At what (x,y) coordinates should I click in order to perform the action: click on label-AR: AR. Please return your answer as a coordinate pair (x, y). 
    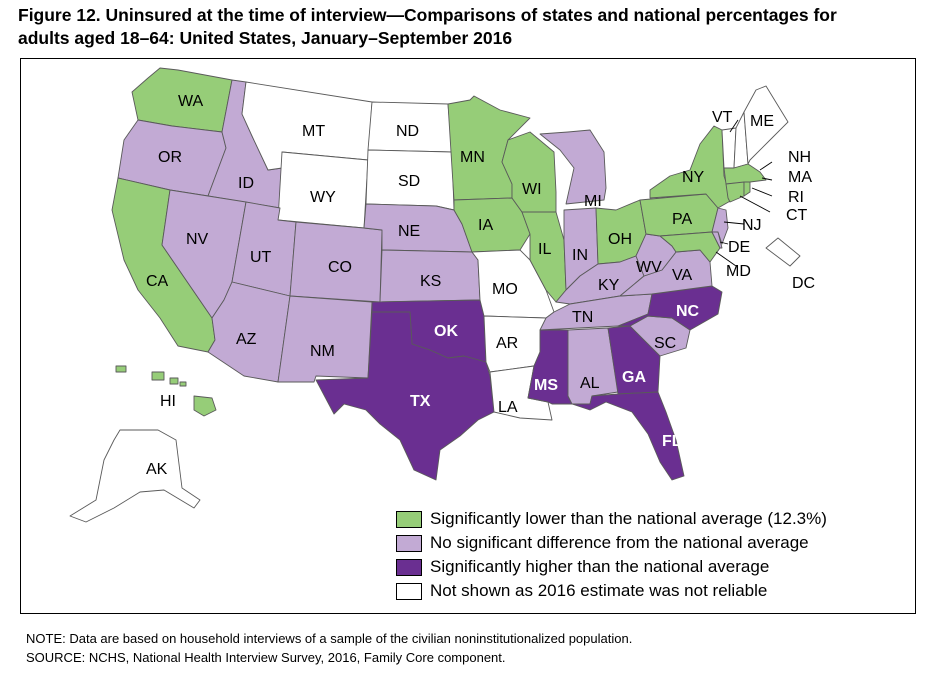
    Looking at the image, I should click on (507, 343).